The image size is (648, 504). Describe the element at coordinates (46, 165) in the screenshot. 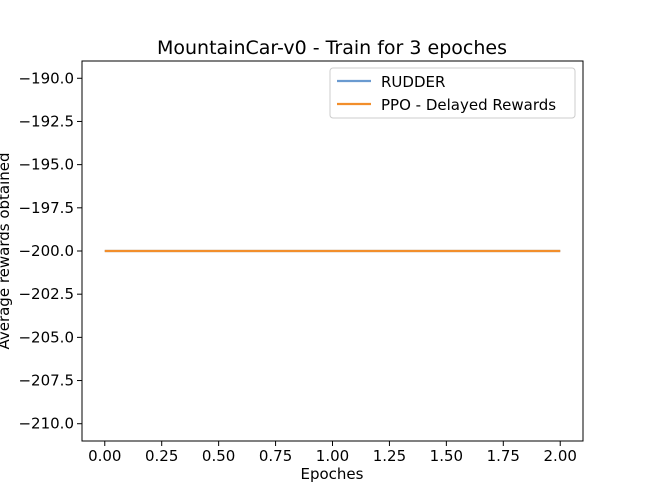

I see `y-tick-label: −195.0` at that location.